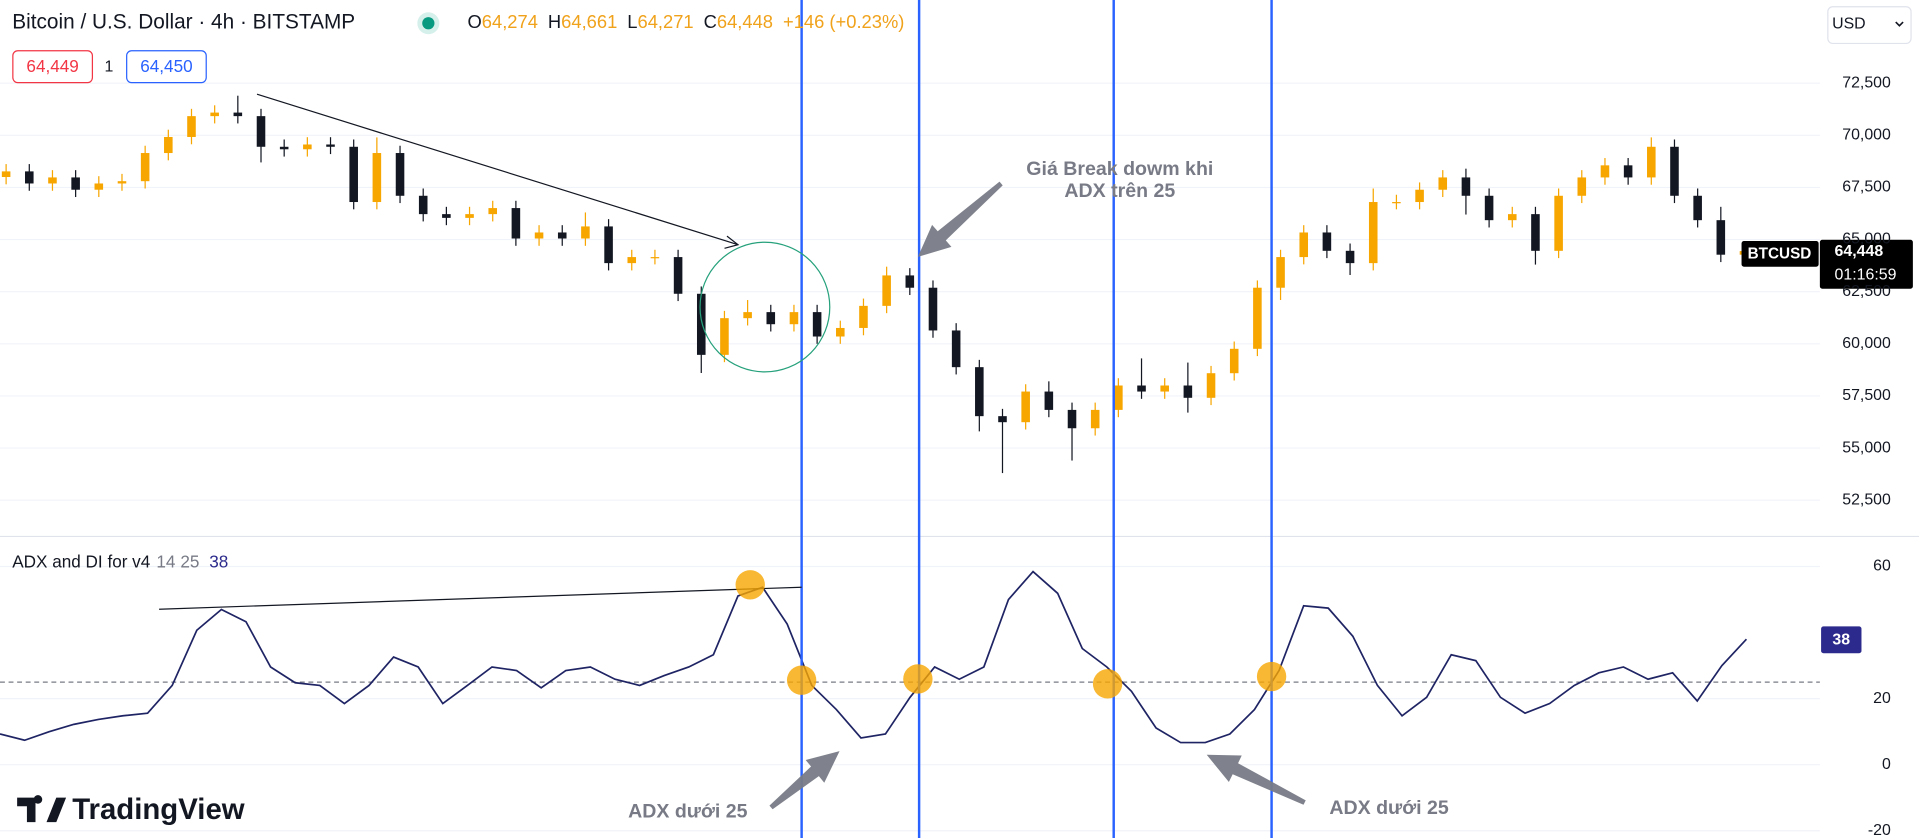 The height and width of the screenshot is (838, 1919). I want to click on y-tick-label: 60,000, so click(1866, 343).